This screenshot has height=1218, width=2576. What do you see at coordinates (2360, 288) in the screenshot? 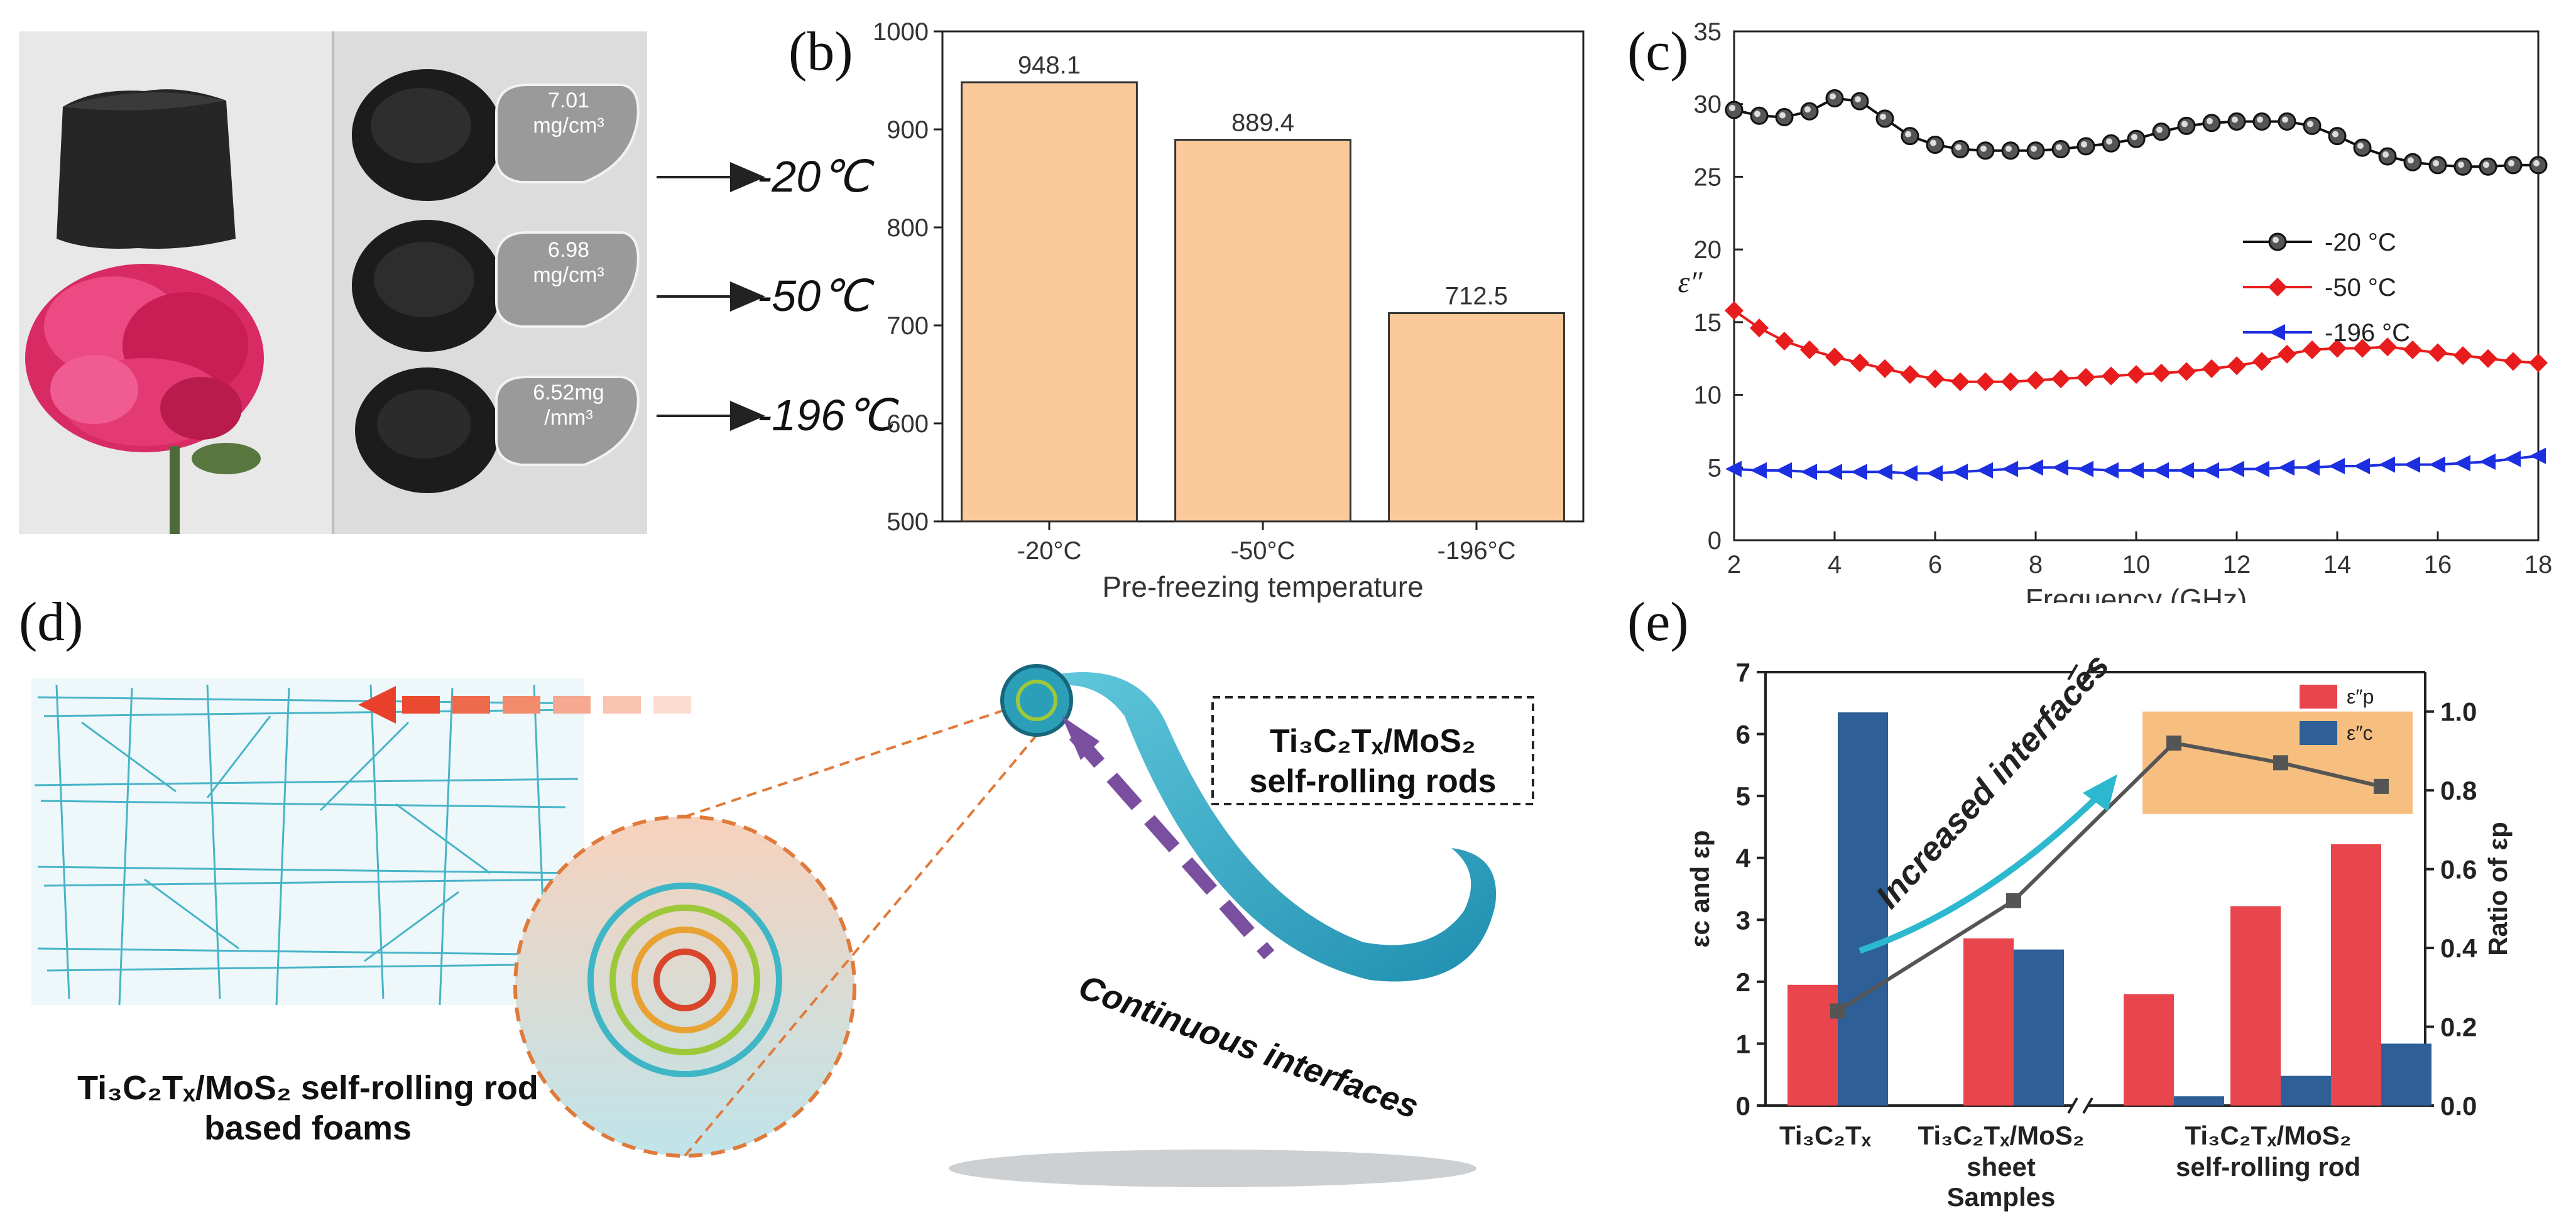
I see `chart-c-legend-label: -50 °C` at bounding box center [2360, 288].